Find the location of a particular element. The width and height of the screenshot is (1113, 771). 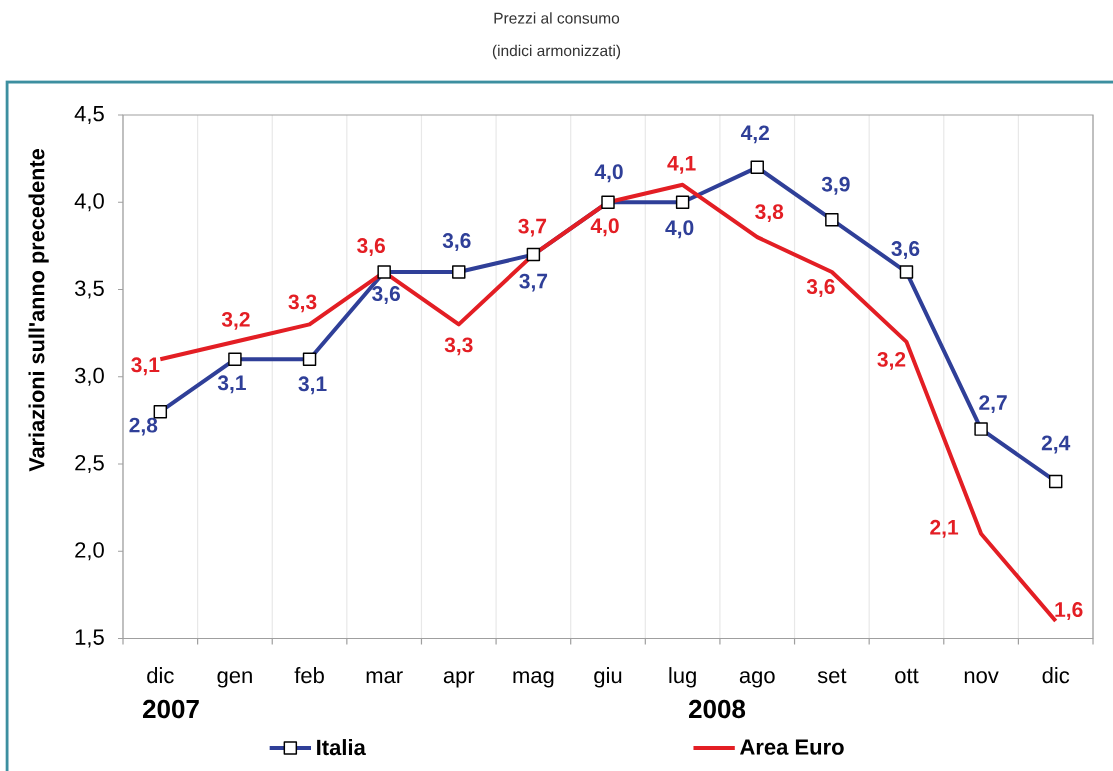

x-tick-label: set is located at coordinates (832, 676).